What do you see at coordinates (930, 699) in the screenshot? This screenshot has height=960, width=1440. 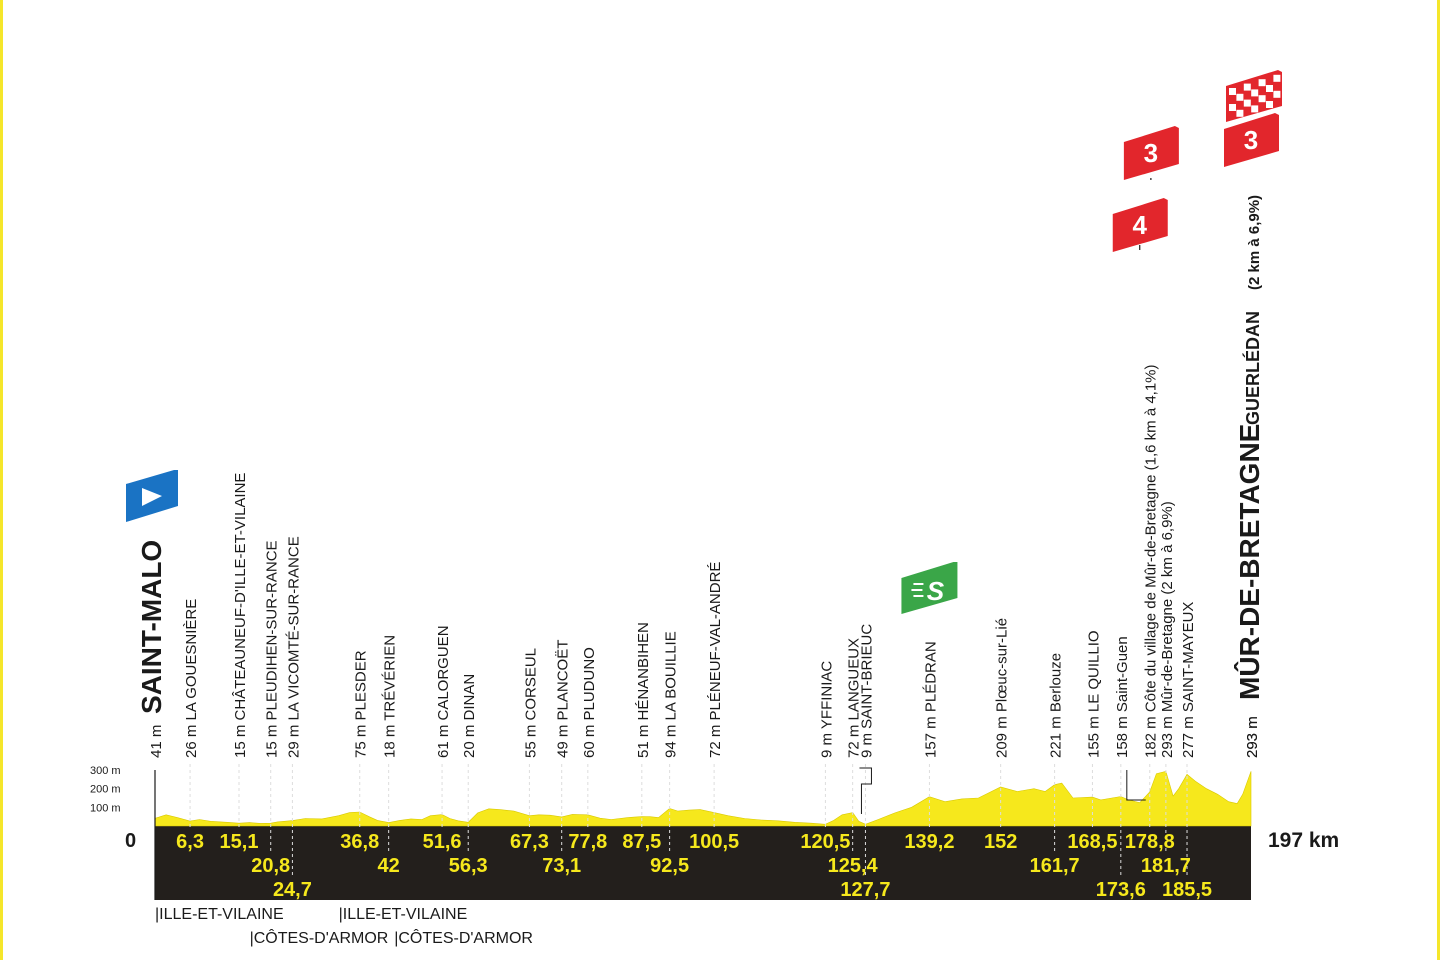 I see `place-label: 157 m PLÉDRAN` at bounding box center [930, 699].